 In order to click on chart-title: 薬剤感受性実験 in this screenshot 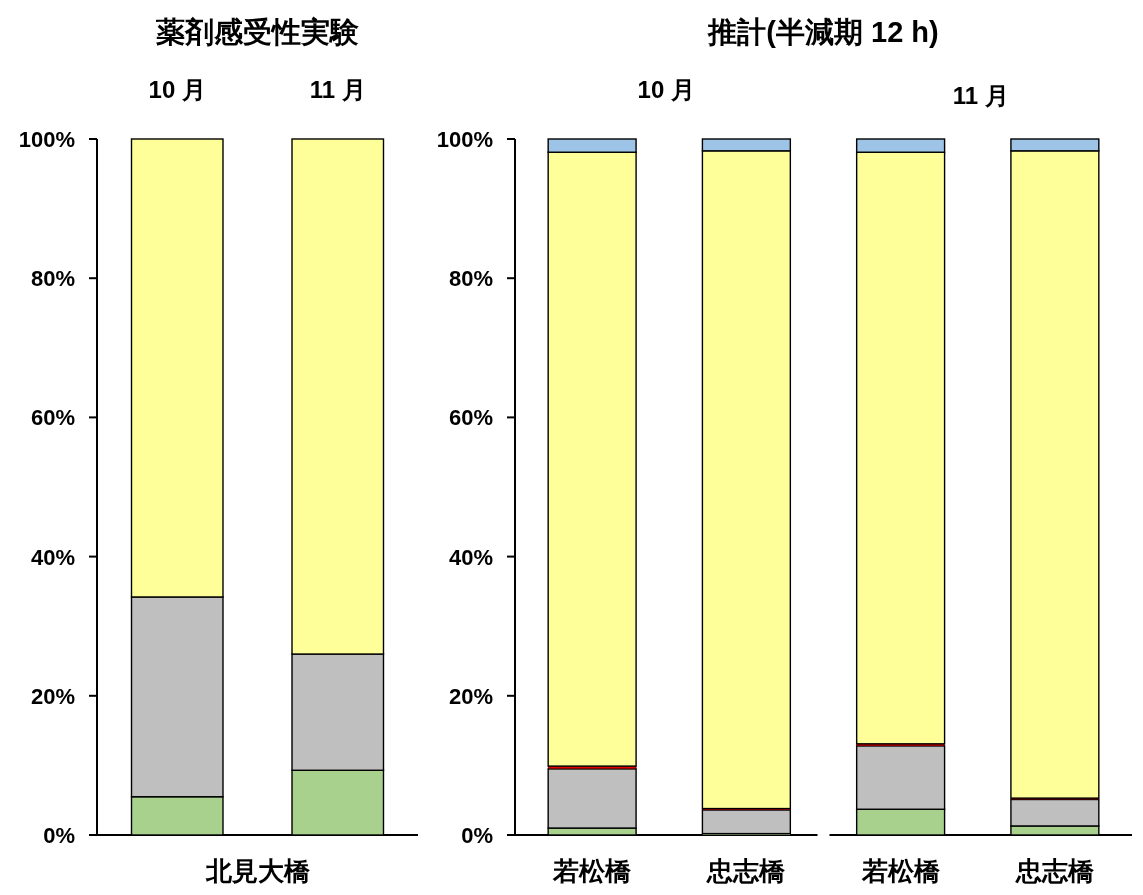, I will do `click(257, 32)`.